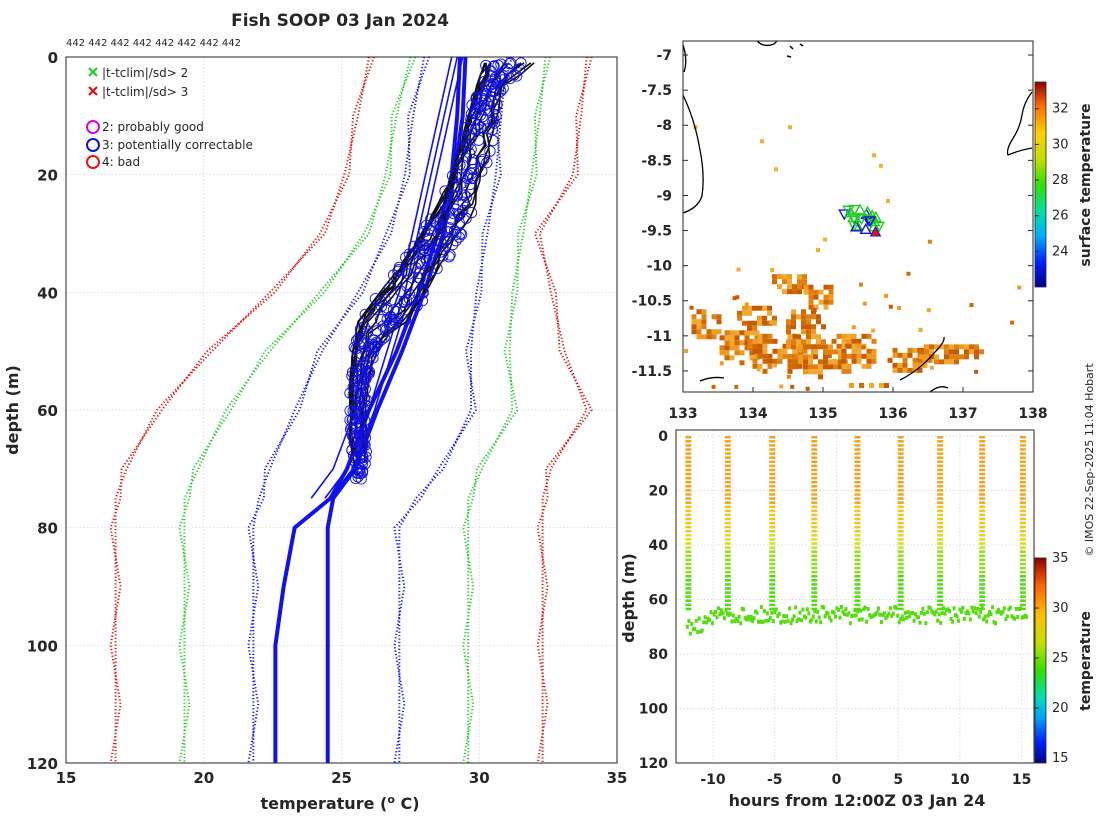 This screenshot has width=1100, height=820. I want to click on ts-y-tick-label: 100, so click(653, 710).